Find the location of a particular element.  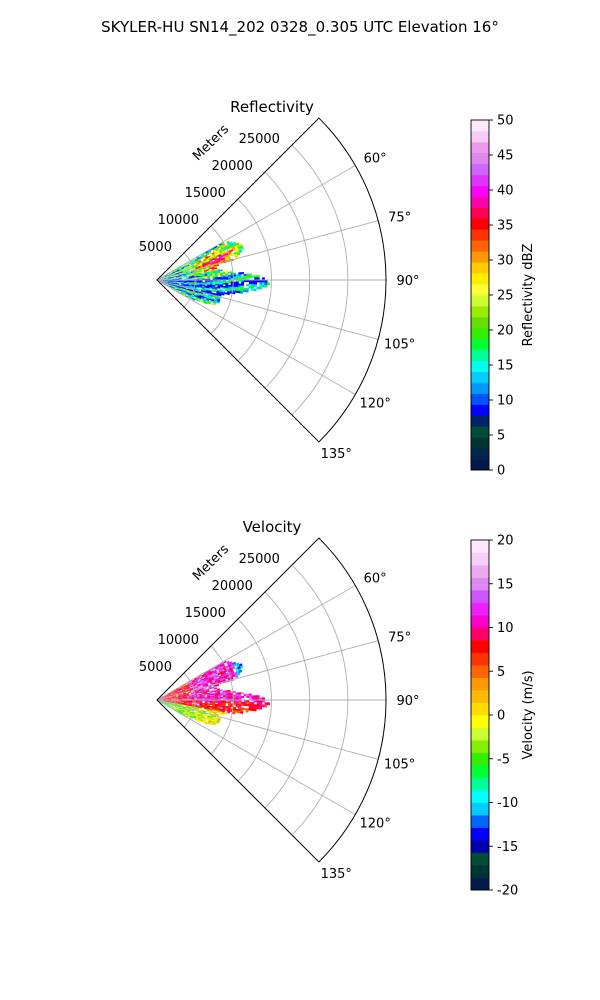

colorbar-label: Reflectivity dBZ is located at coordinates (528, 295).